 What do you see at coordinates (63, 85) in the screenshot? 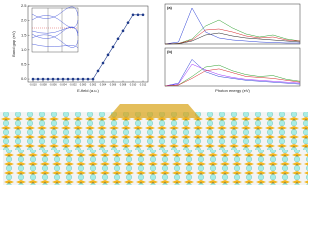
I see `x-tick-label: -0.004` at bounding box center [63, 85].